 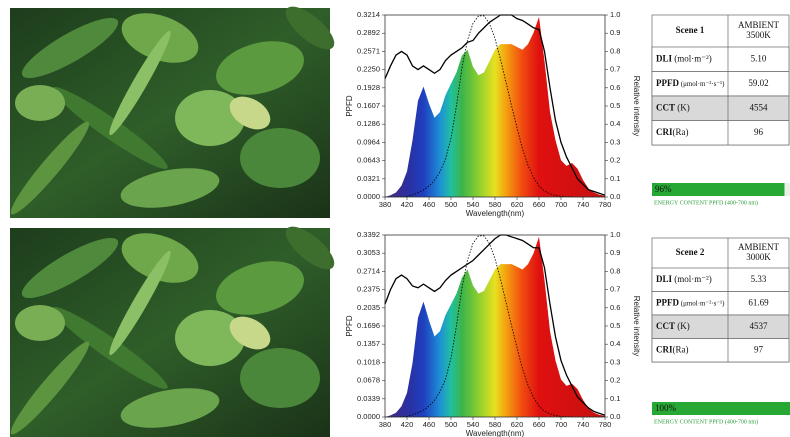 I want to click on y-tick-label: 0.1018, so click(x=368, y=361).